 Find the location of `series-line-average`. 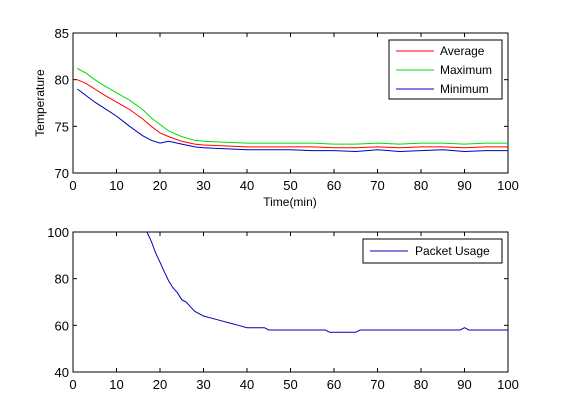

series-line-average is located at coordinates (292, 114).